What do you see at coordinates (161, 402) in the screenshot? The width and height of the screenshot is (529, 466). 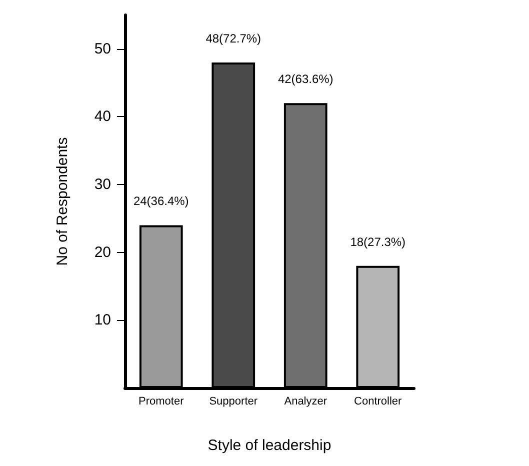 I see `x-tick-label: Promoter` at bounding box center [161, 402].